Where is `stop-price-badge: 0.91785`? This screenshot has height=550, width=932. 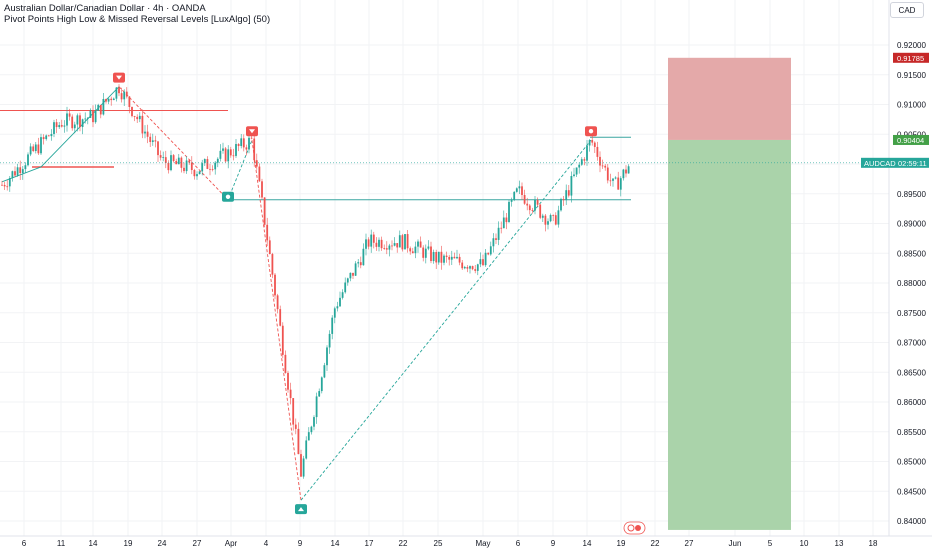 stop-price-badge: 0.91785 is located at coordinates (911, 57).